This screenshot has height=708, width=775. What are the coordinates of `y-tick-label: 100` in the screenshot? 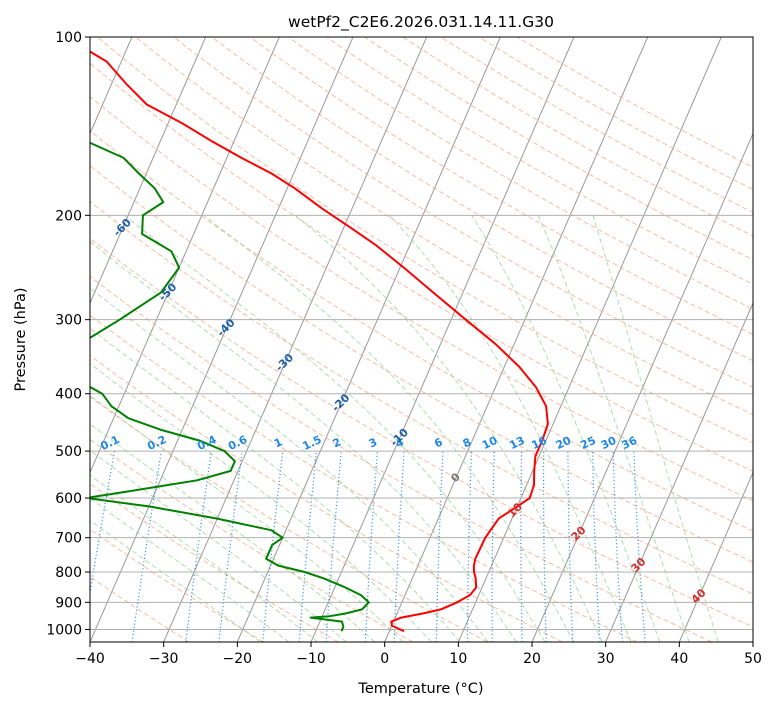 It's located at (68, 38).